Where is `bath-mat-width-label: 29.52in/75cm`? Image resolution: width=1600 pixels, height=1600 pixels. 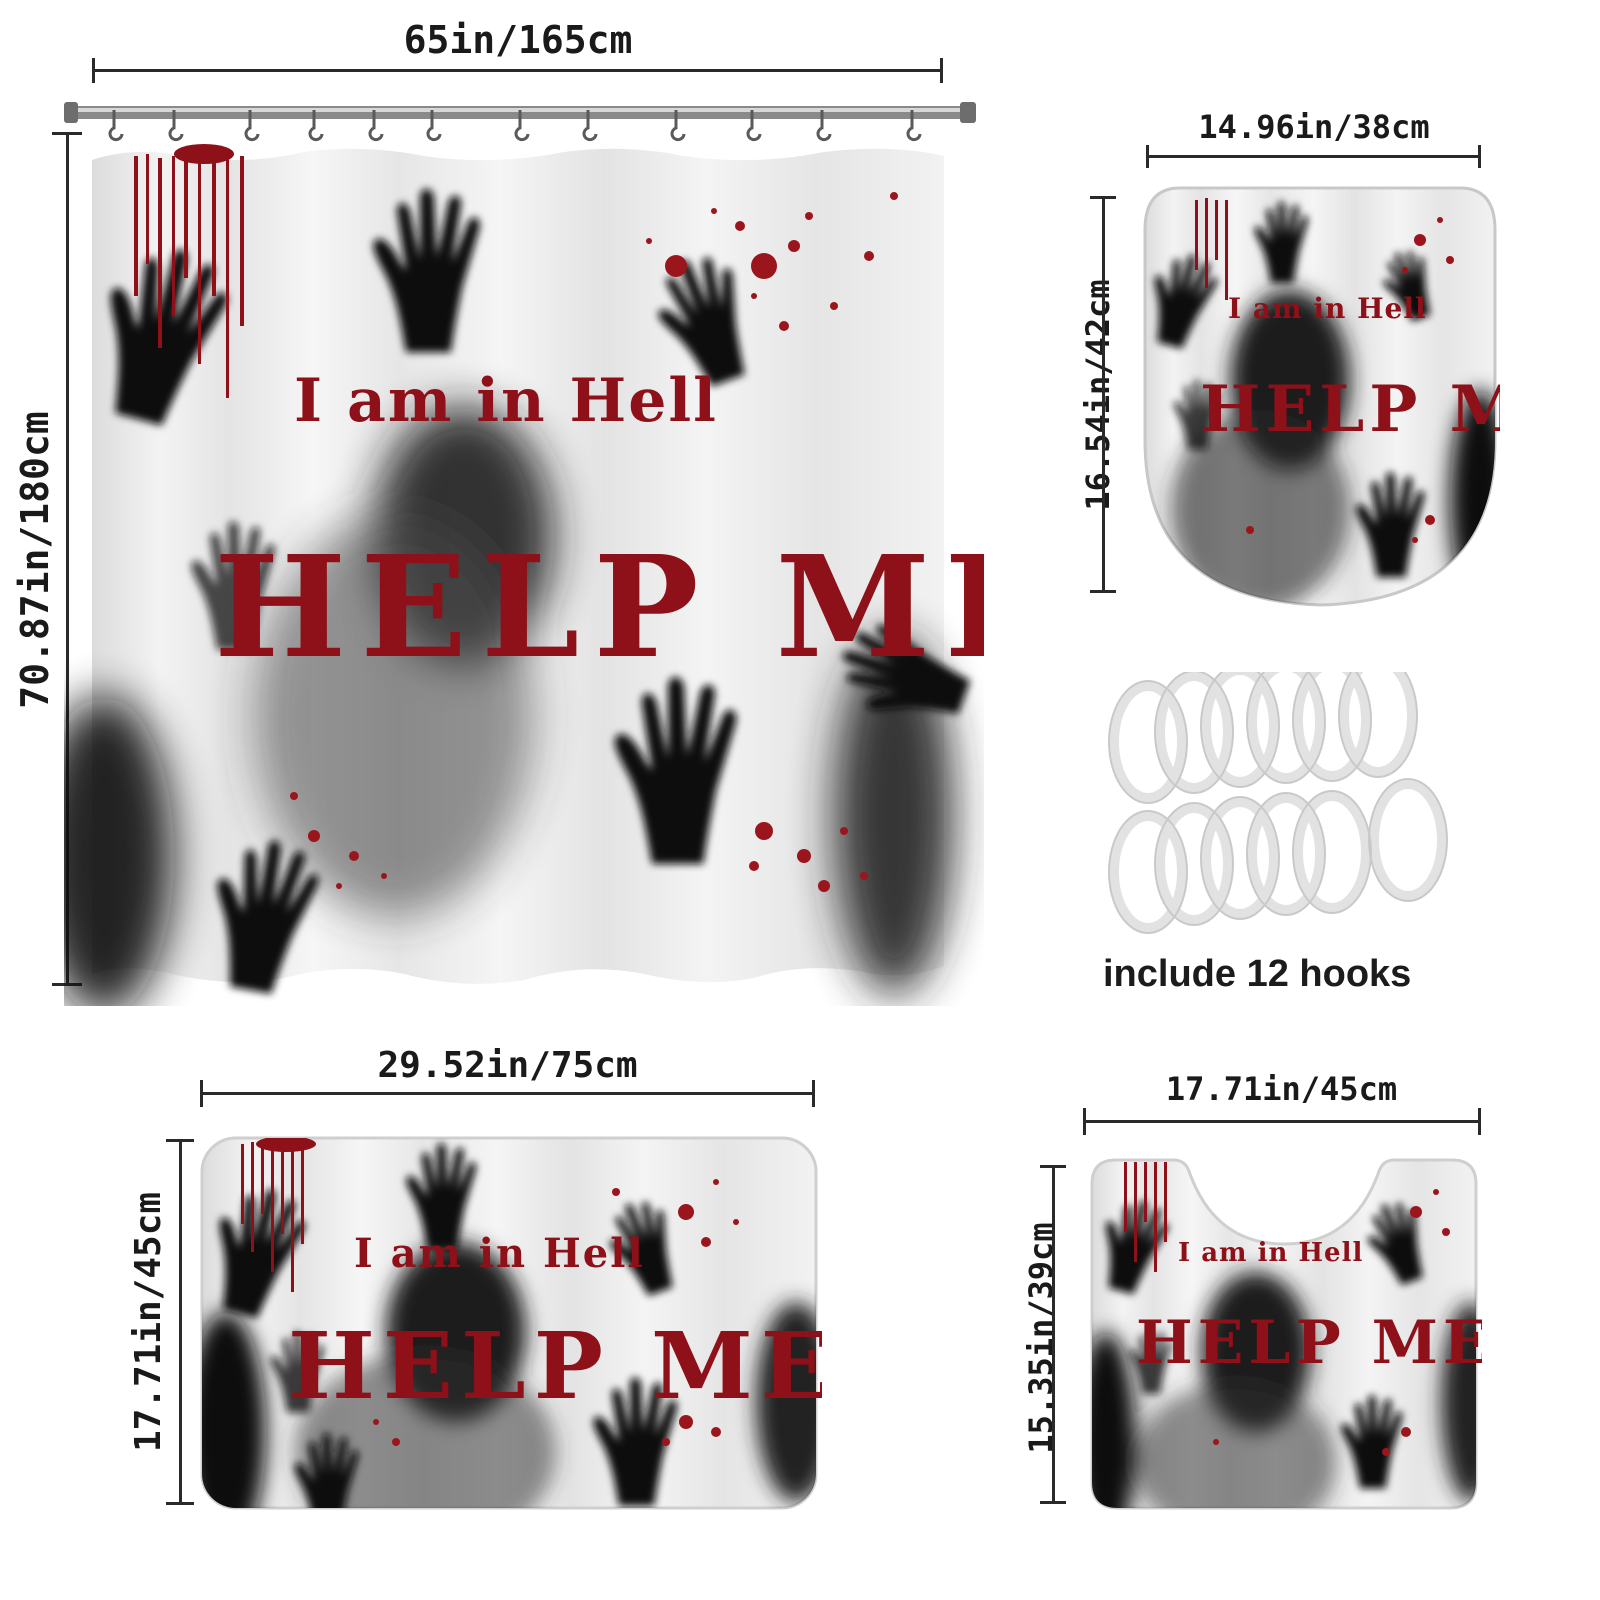
bath-mat-width-label: 29.52in/75cm is located at coordinates (507, 1065).